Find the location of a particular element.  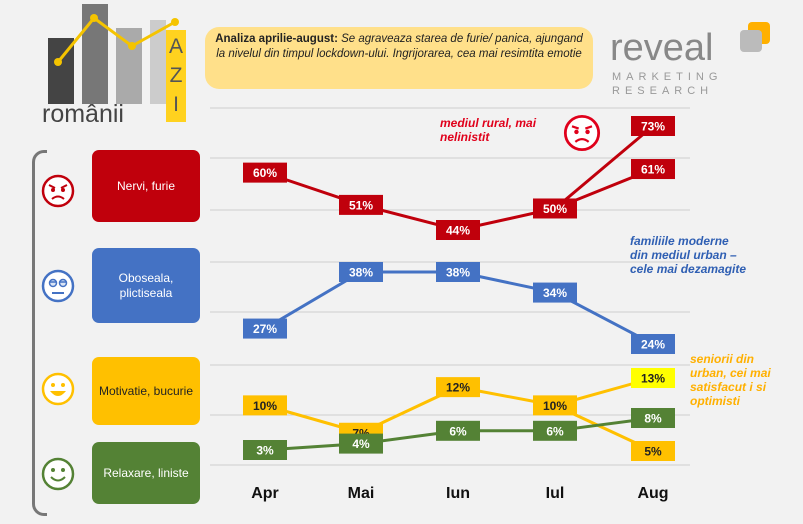

data-label: 50% is located at coordinates (555, 209).